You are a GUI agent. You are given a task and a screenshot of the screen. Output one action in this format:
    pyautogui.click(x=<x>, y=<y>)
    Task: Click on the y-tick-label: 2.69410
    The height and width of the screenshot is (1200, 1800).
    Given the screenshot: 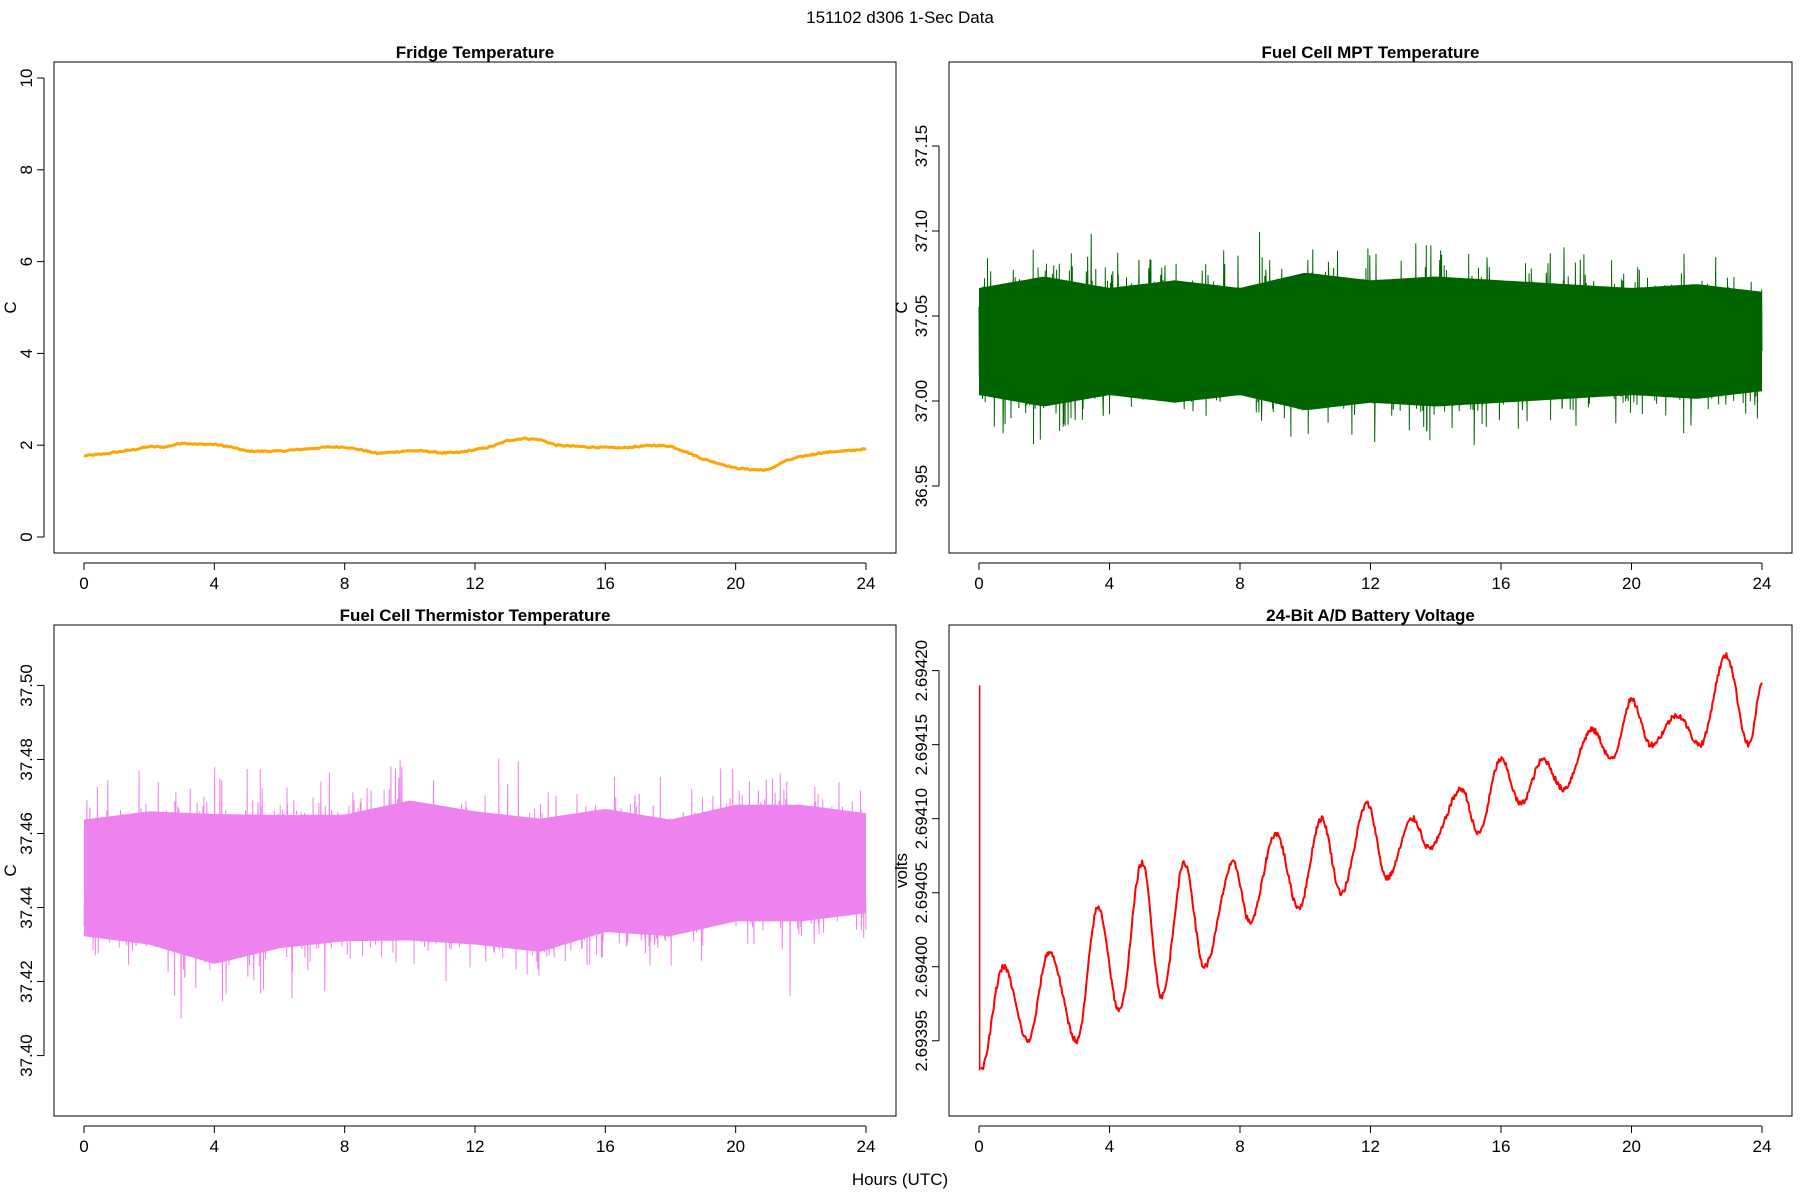 What is the action you would take?
    pyautogui.click(x=921, y=818)
    